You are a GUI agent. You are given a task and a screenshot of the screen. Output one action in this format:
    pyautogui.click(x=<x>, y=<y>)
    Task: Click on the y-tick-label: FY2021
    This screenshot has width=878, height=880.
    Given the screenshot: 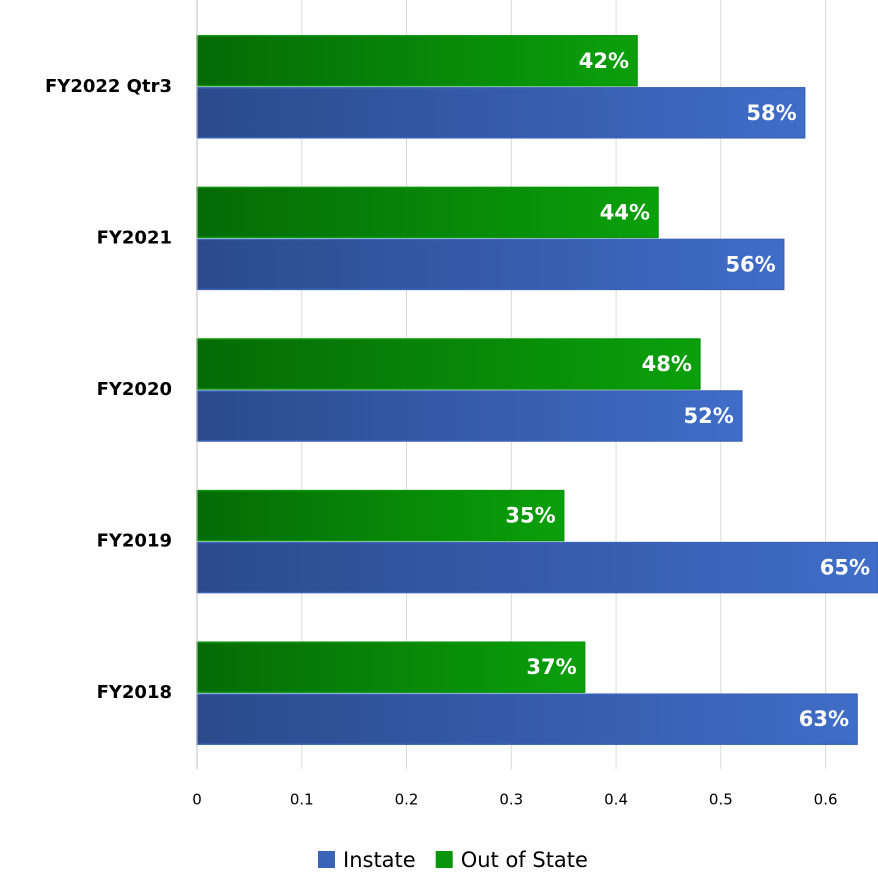 What is the action you would take?
    pyautogui.click(x=134, y=237)
    